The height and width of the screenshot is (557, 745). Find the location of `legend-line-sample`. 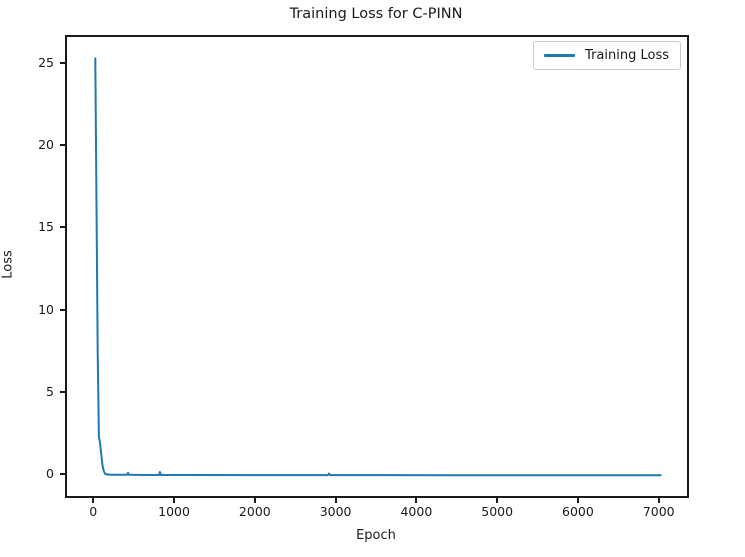

legend-line-sample is located at coordinates (560, 55).